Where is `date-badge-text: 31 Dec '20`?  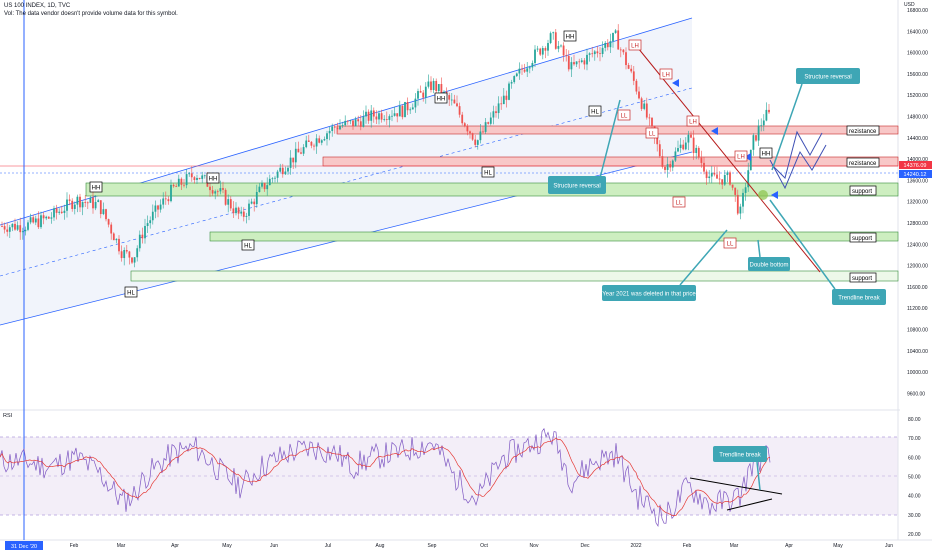 date-badge-text: 31 Dec '20 is located at coordinates (24, 547).